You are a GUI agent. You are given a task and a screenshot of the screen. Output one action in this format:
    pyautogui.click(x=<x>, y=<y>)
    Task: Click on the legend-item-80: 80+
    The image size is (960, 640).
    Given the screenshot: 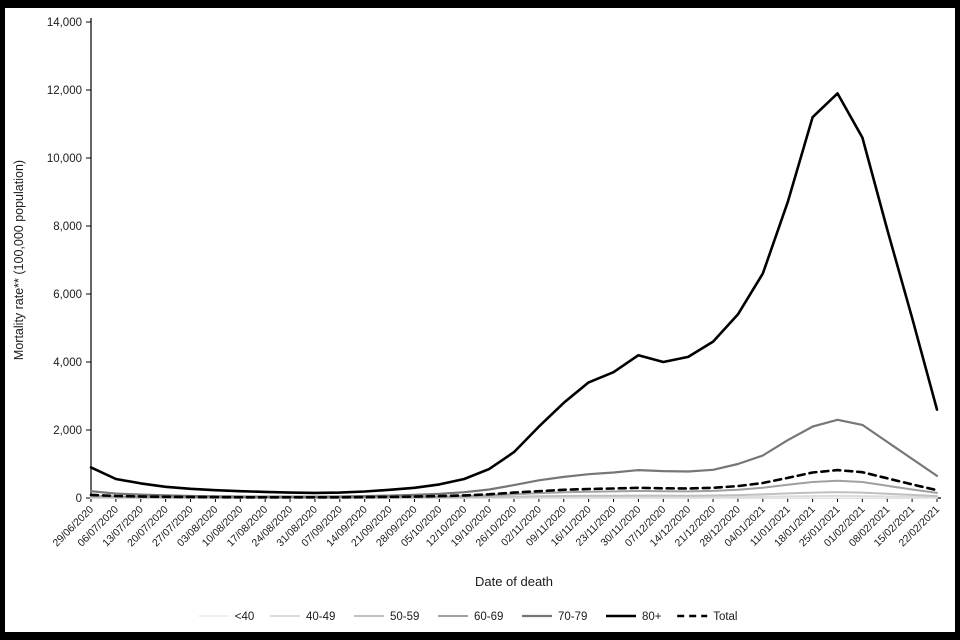 What is the action you would take?
    pyautogui.click(x=634, y=617)
    